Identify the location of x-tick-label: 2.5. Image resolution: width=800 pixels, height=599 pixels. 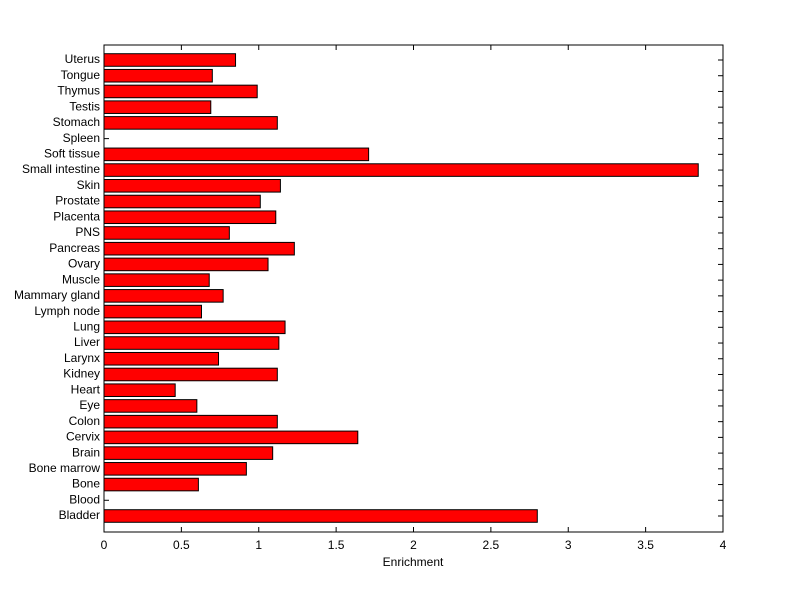
(491, 545).